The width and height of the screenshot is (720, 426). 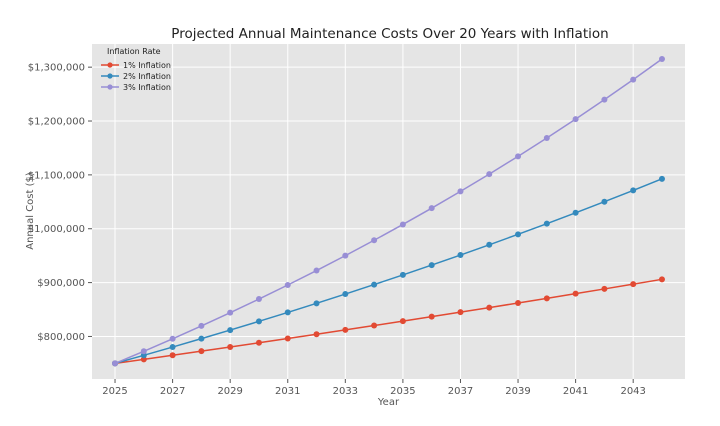 I want to click on legend-label: 1% Inflation, so click(x=147, y=65).